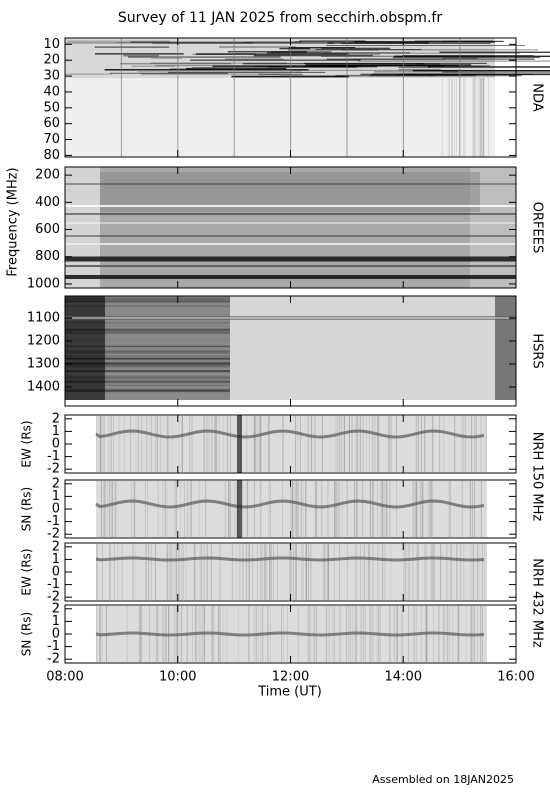  Describe the element at coordinates (537, 97) in the screenshot. I see `panel-name: NDA` at that location.